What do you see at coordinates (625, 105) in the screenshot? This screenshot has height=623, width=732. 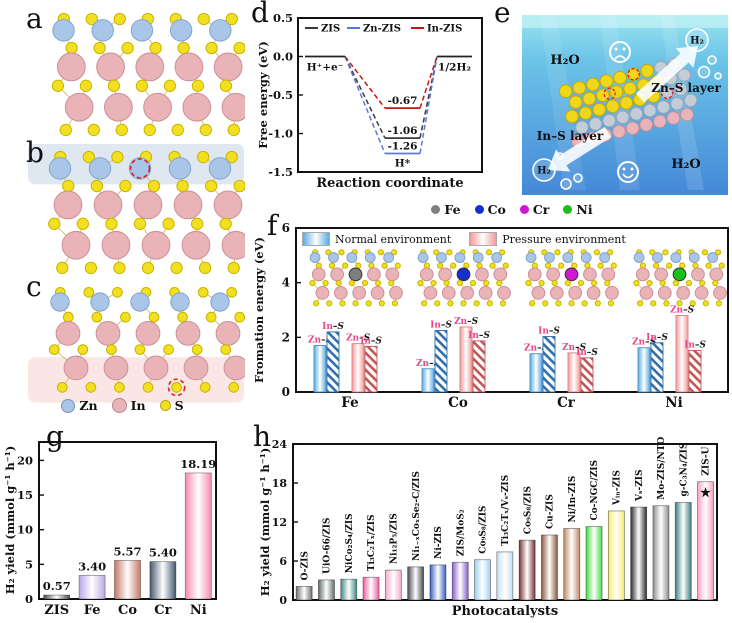 I see `underwater-schematic: H₂ H₂ H₂O Zn–S layer In–S layer H₂O` at bounding box center [625, 105].